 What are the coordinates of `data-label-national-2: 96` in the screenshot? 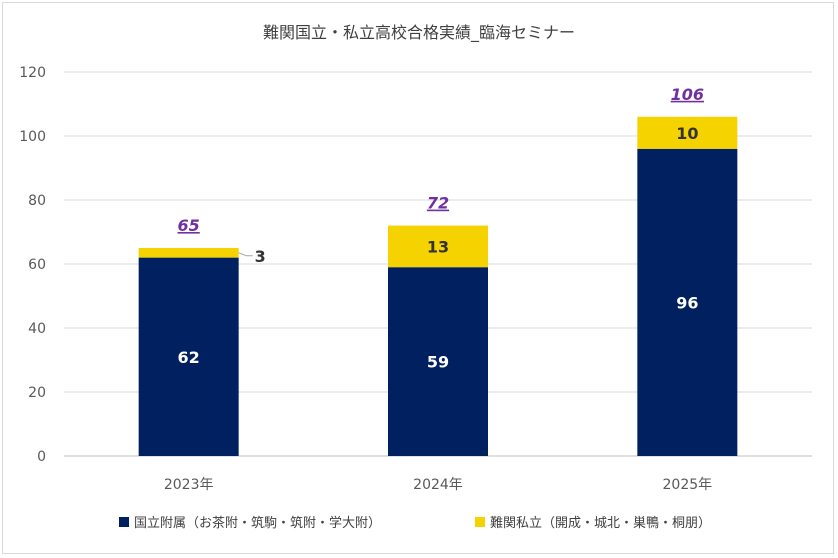 It's located at (687, 302).